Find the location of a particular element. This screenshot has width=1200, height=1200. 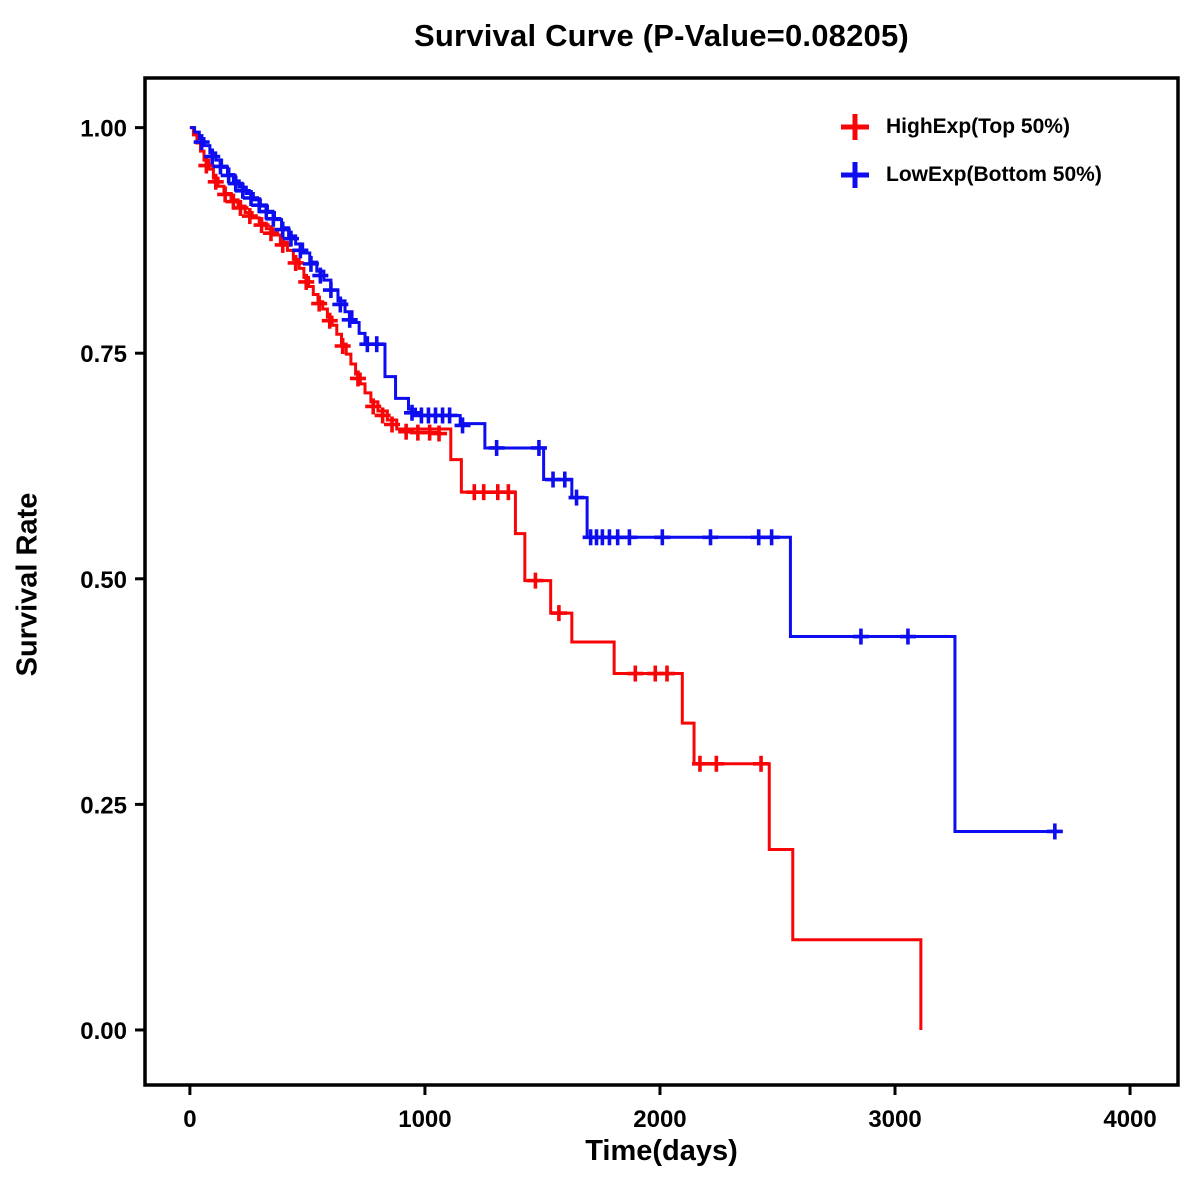

y-tick-label: 0.00 is located at coordinates (103, 1031).